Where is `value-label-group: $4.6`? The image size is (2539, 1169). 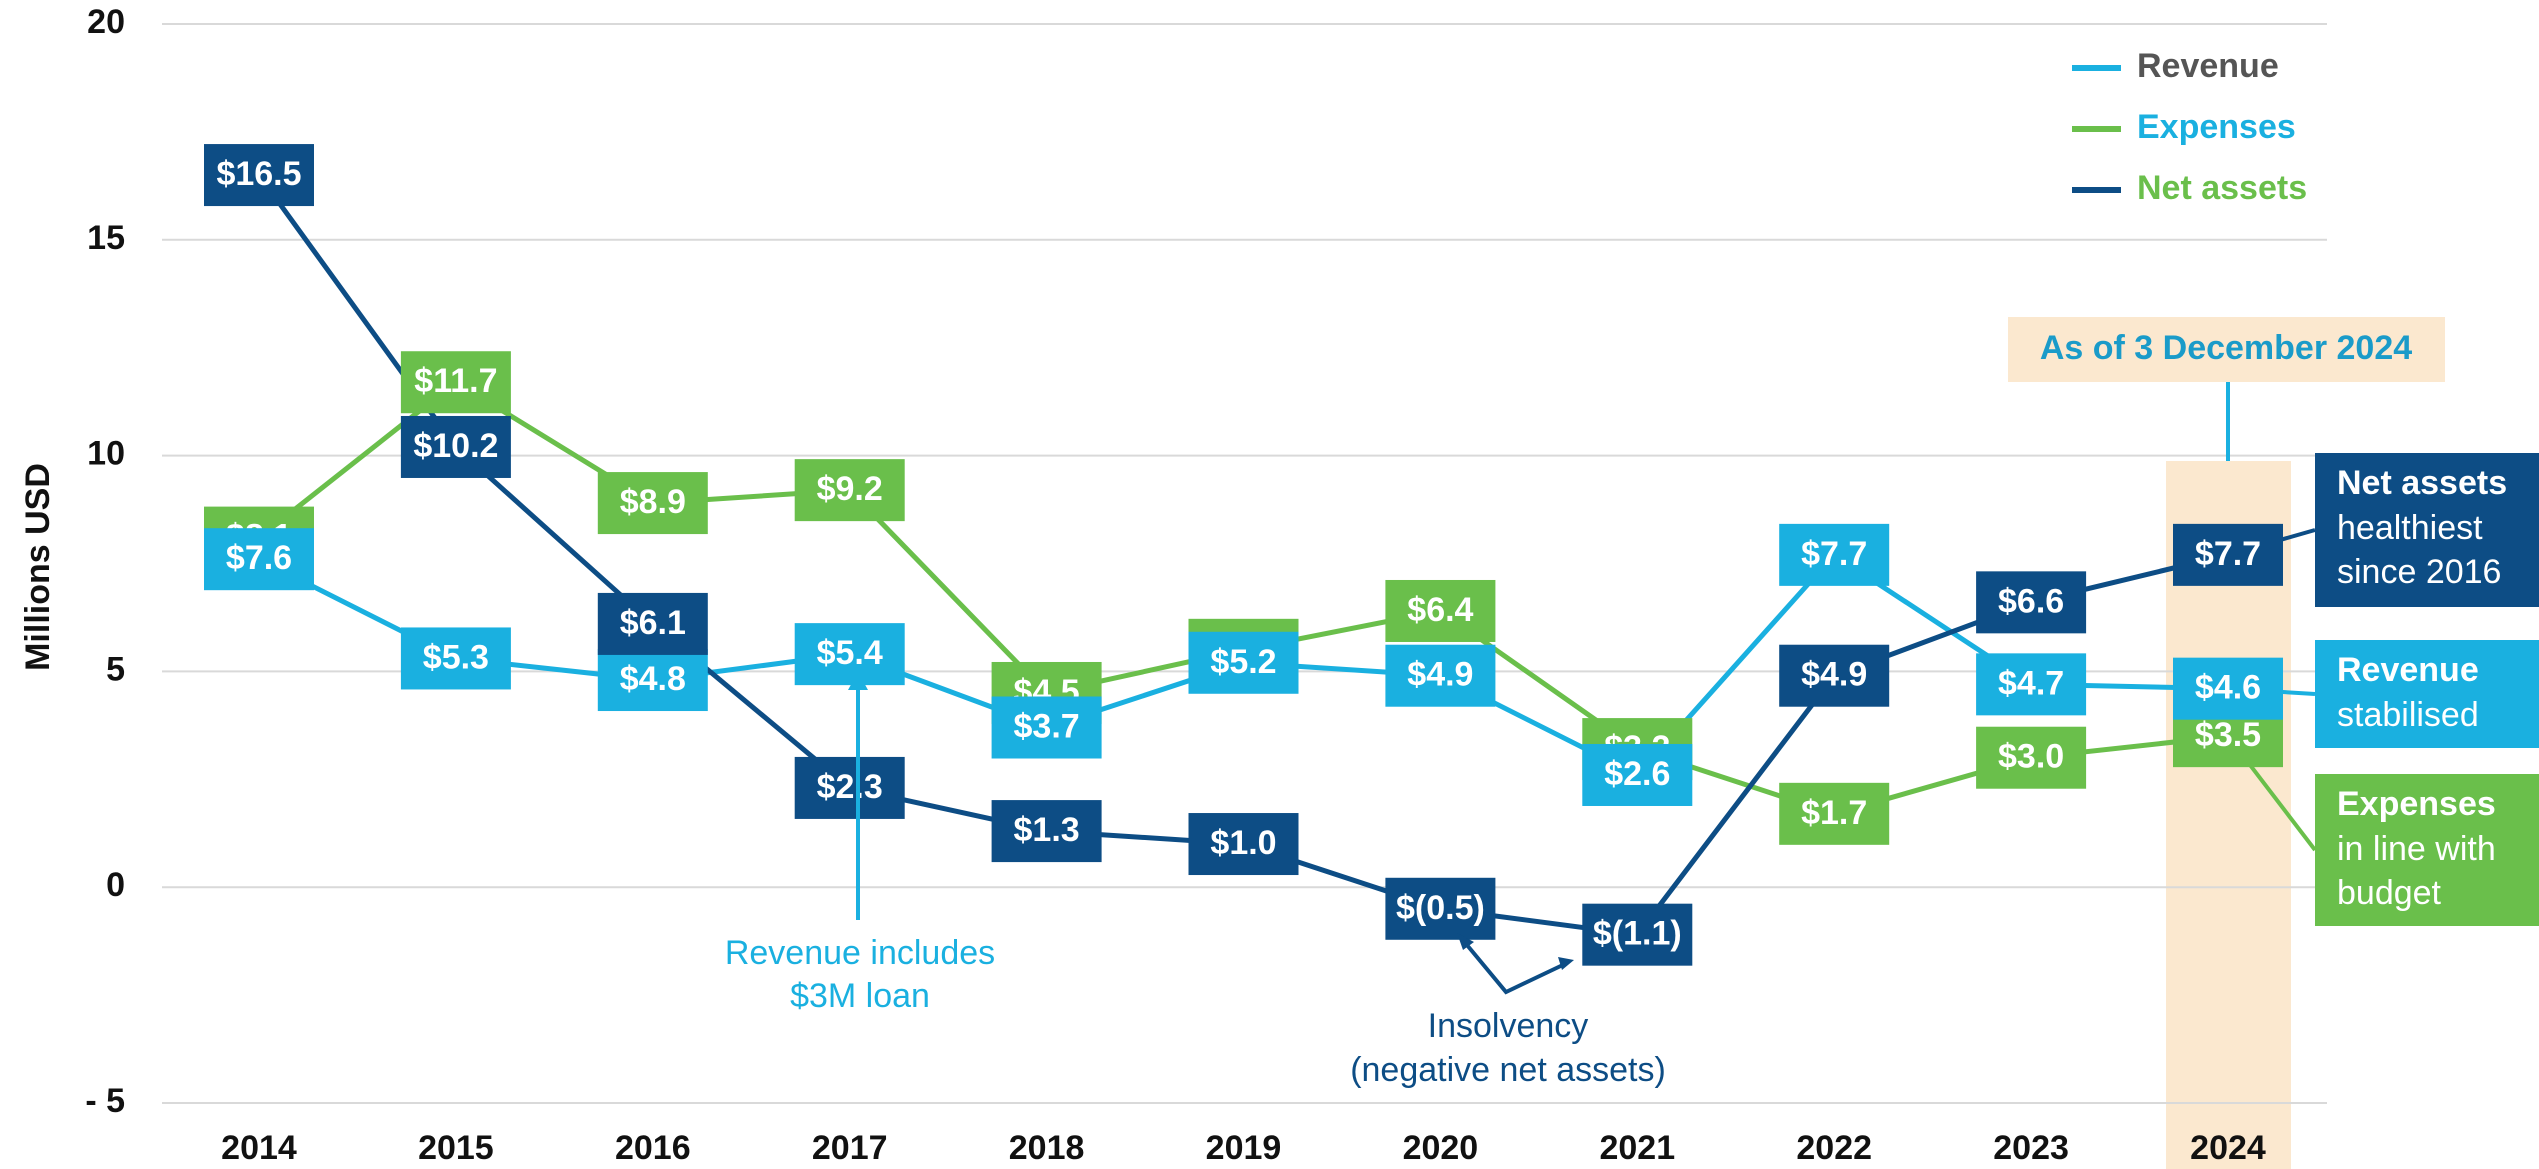 value-label-group: $4.6 is located at coordinates (2228, 688).